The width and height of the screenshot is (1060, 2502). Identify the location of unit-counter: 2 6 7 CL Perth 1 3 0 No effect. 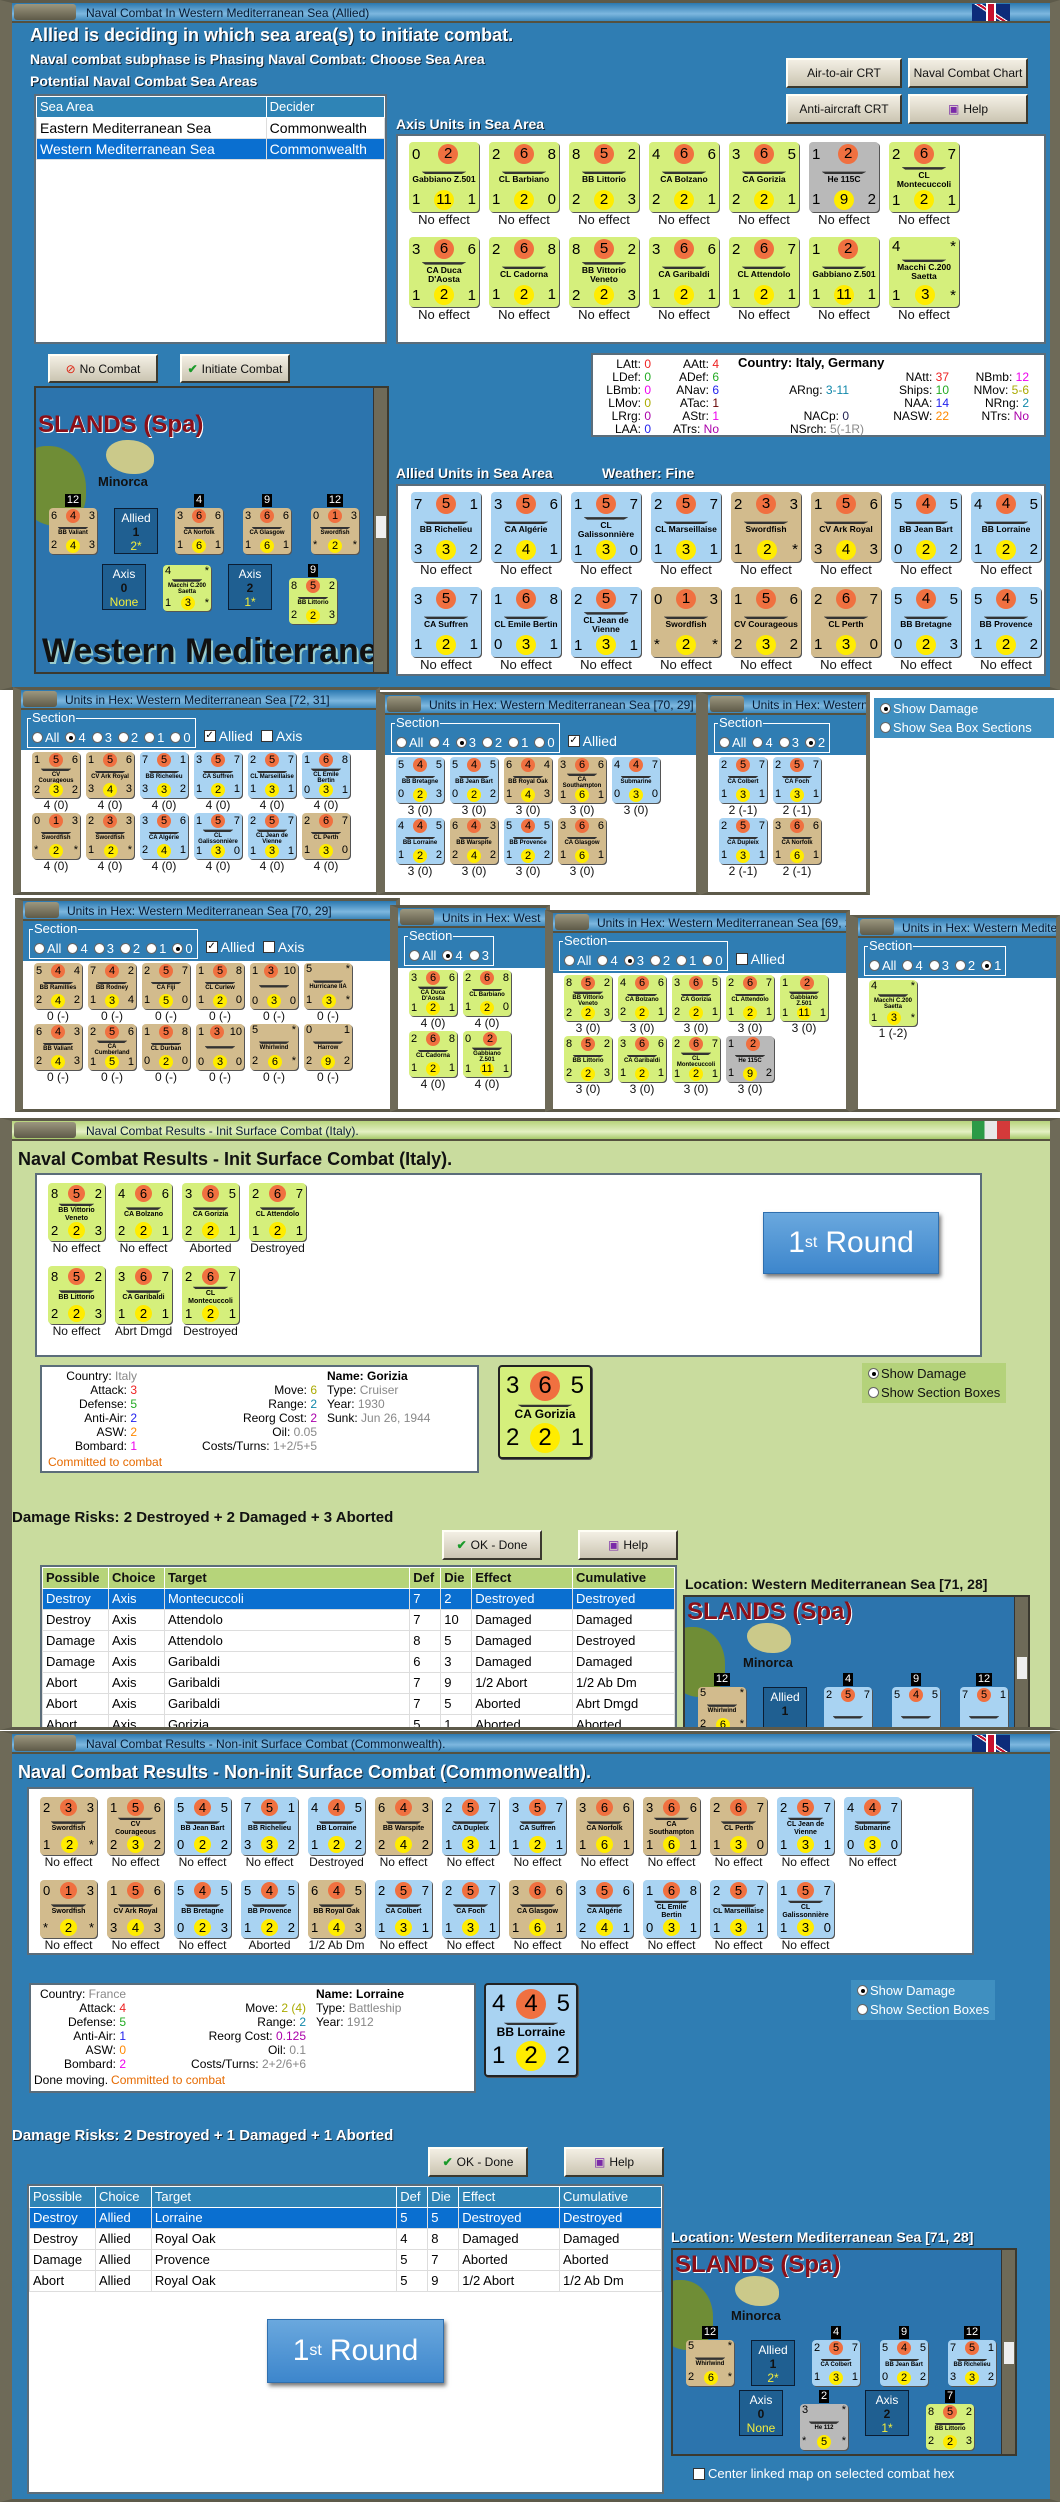
(846, 634).